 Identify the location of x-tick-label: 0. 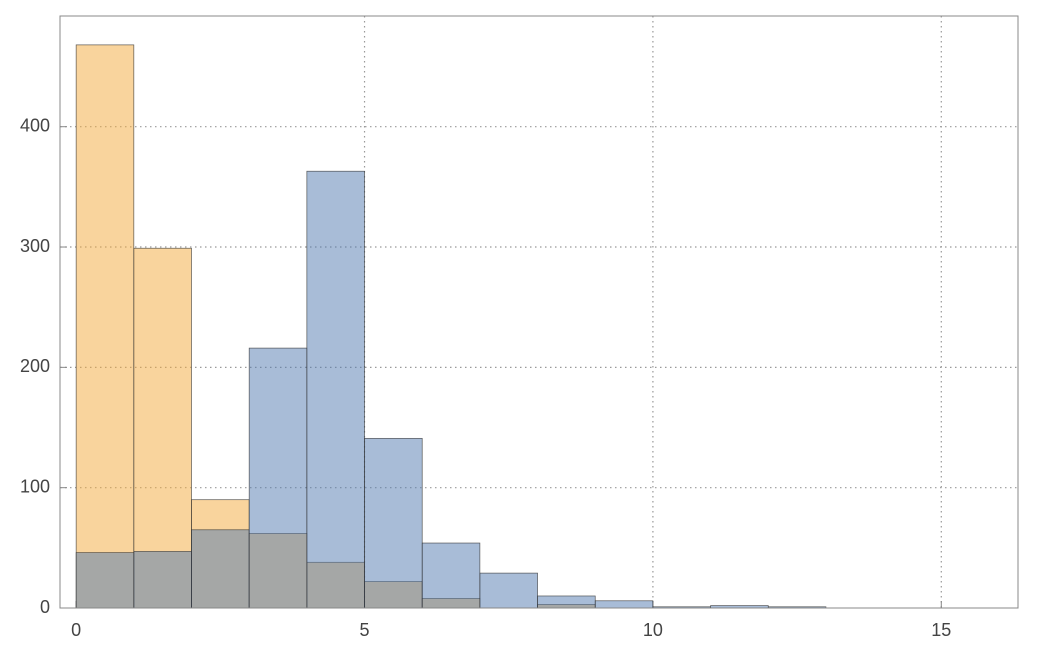
(76, 630).